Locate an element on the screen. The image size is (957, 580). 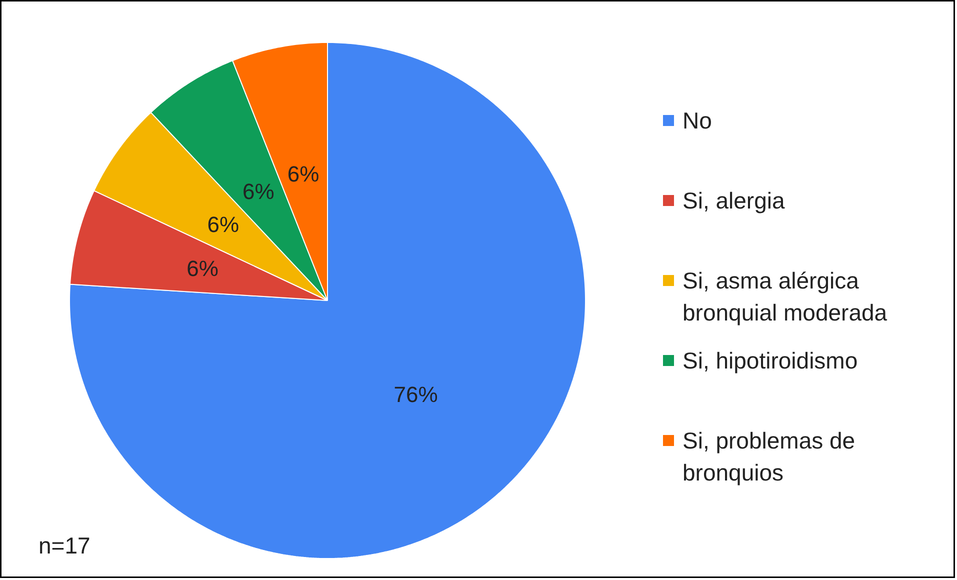
data-label: 76% is located at coordinates (416, 395).